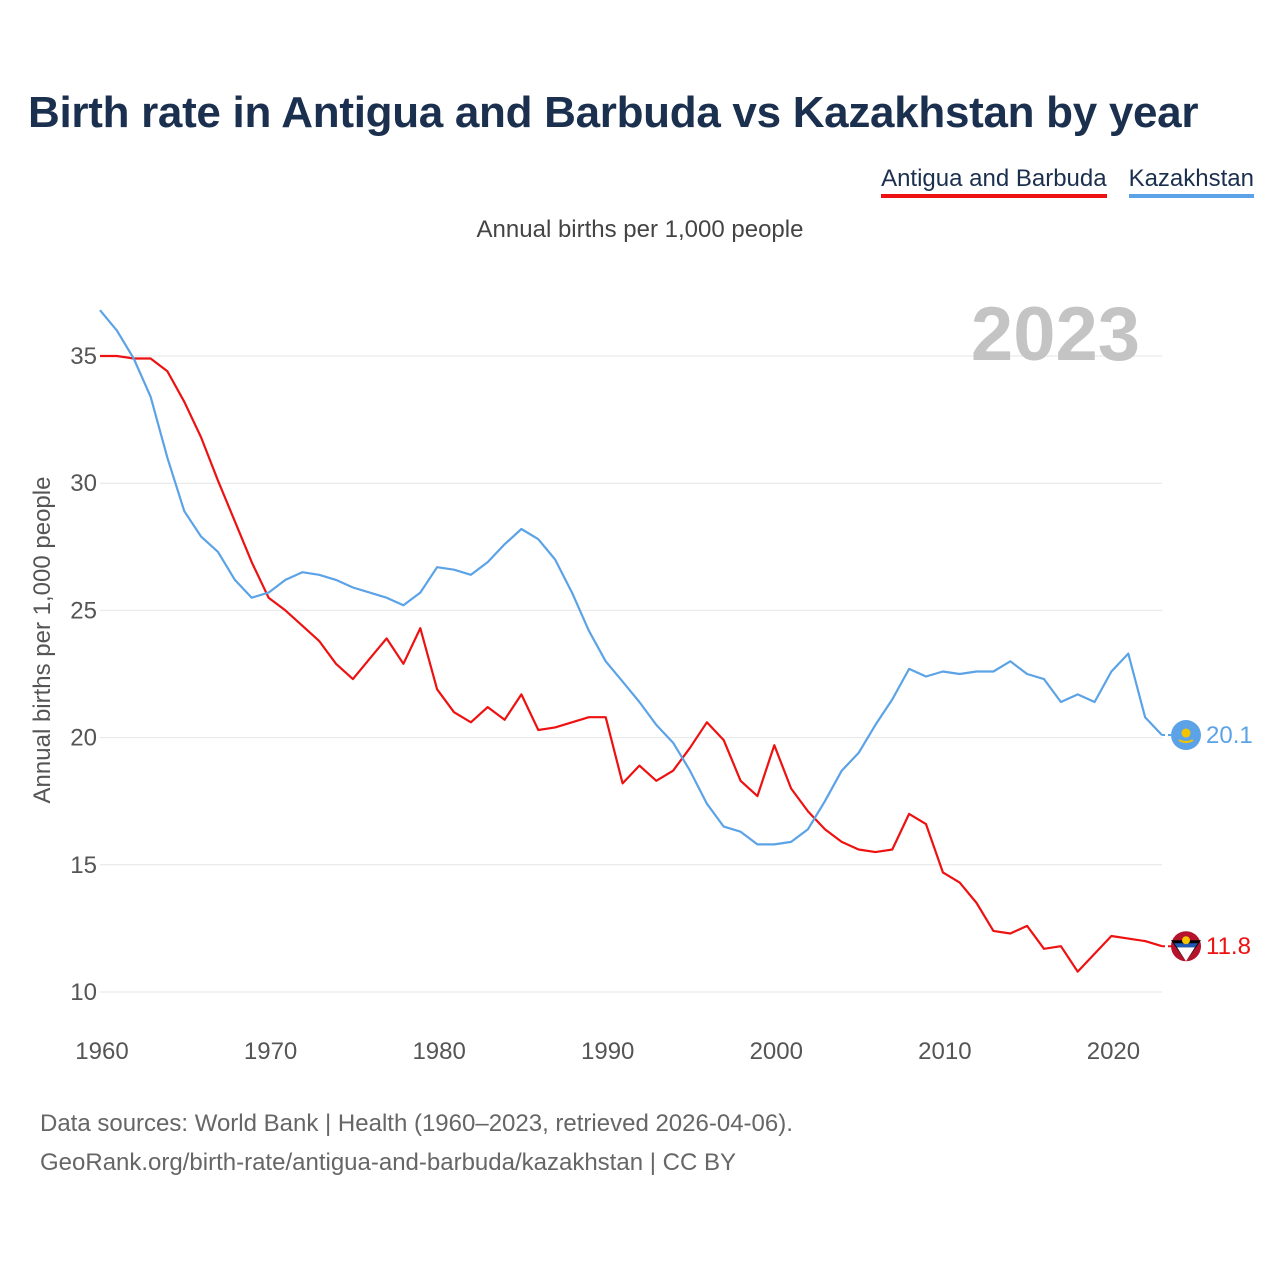  What do you see at coordinates (83, 865) in the screenshot?
I see `y-tick-label: 15` at bounding box center [83, 865].